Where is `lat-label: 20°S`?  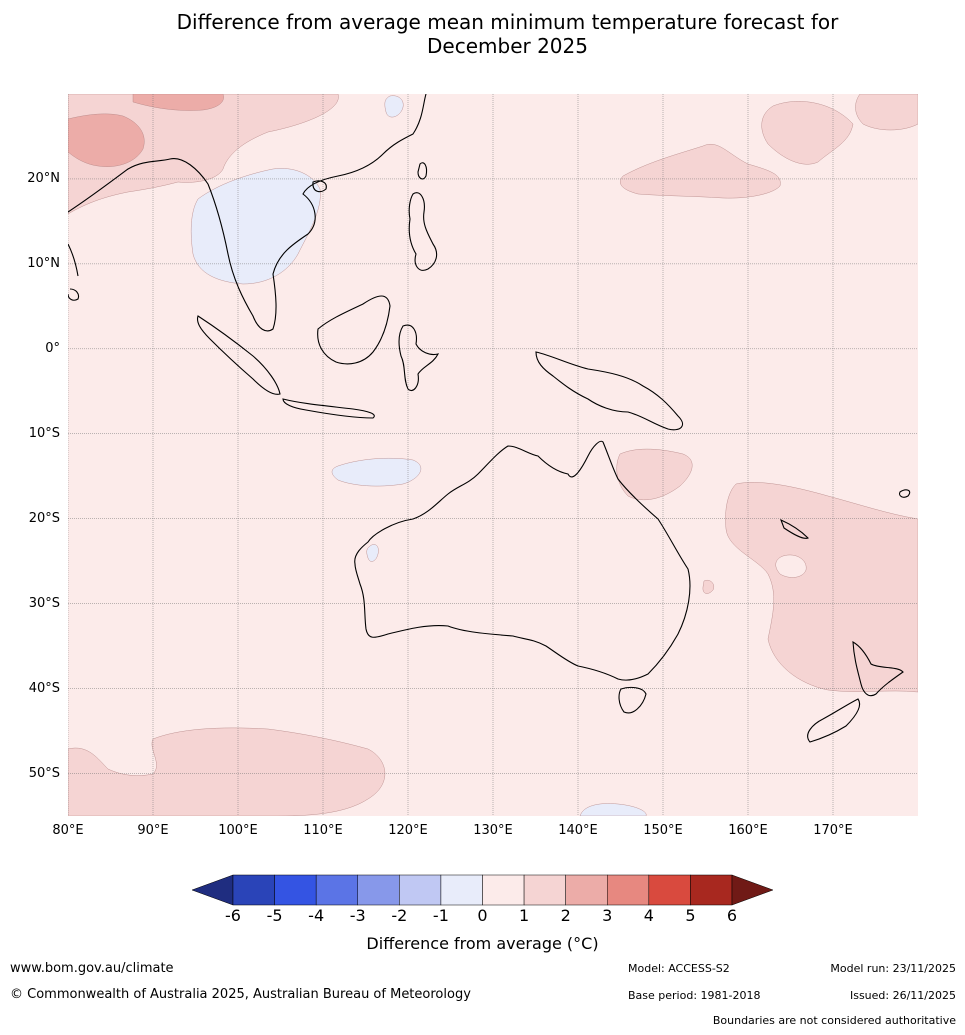 lat-label: 20°S is located at coordinates (44, 518).